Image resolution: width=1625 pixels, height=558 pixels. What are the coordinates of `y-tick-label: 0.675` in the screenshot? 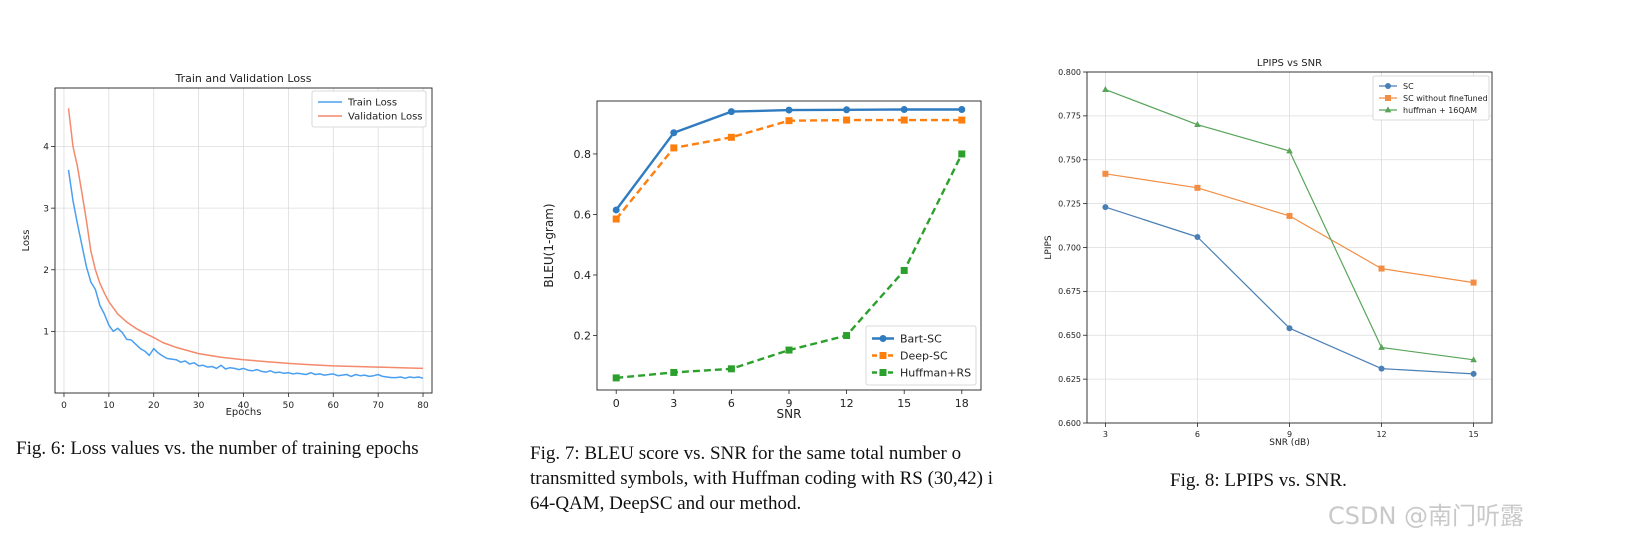 It's located at (1069, 291).